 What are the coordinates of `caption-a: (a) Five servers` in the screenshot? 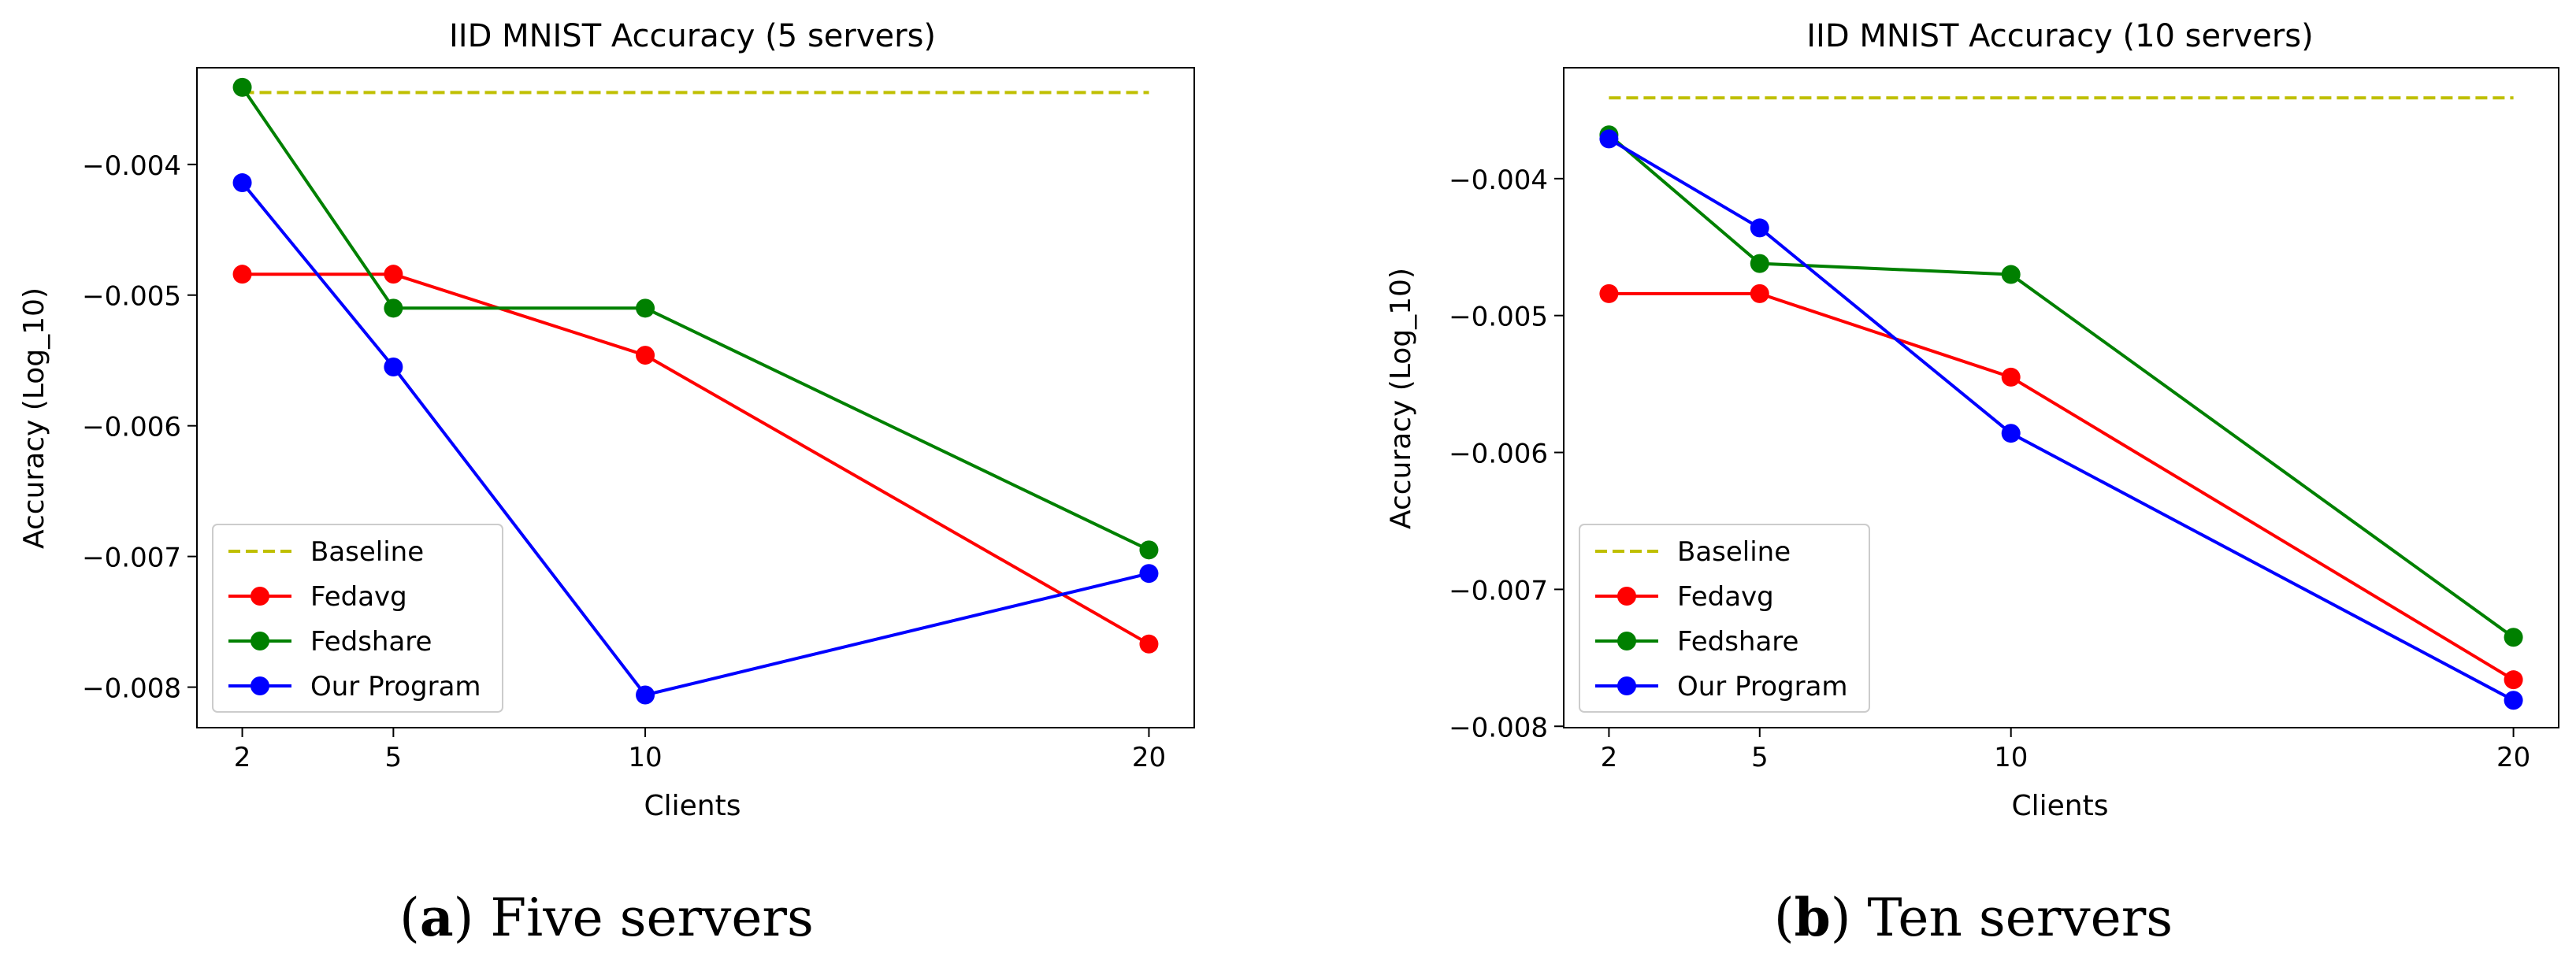 It's located at (606, 917).